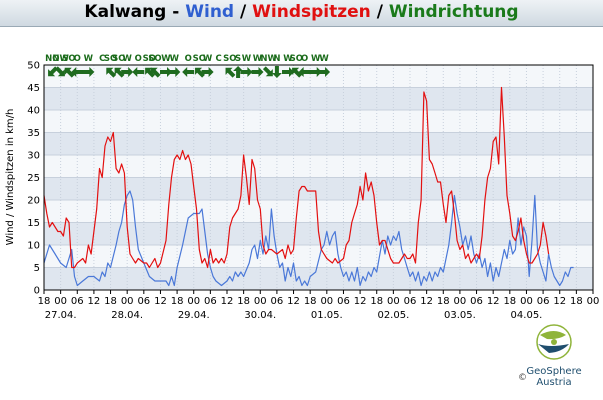  I want to click on direction-label: S, so click(238, 59).